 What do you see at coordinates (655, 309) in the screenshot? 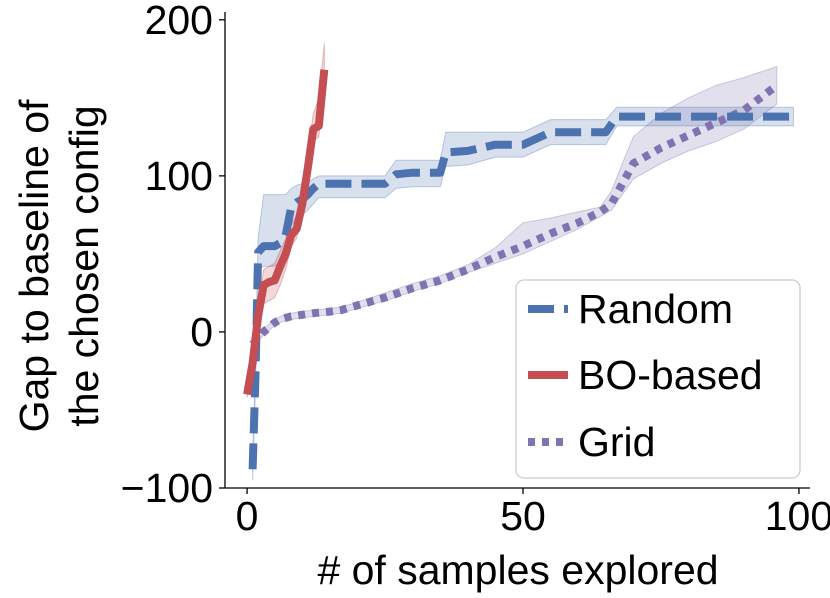
I see `legend-label-random: Random` at bounding box center [655, 309].